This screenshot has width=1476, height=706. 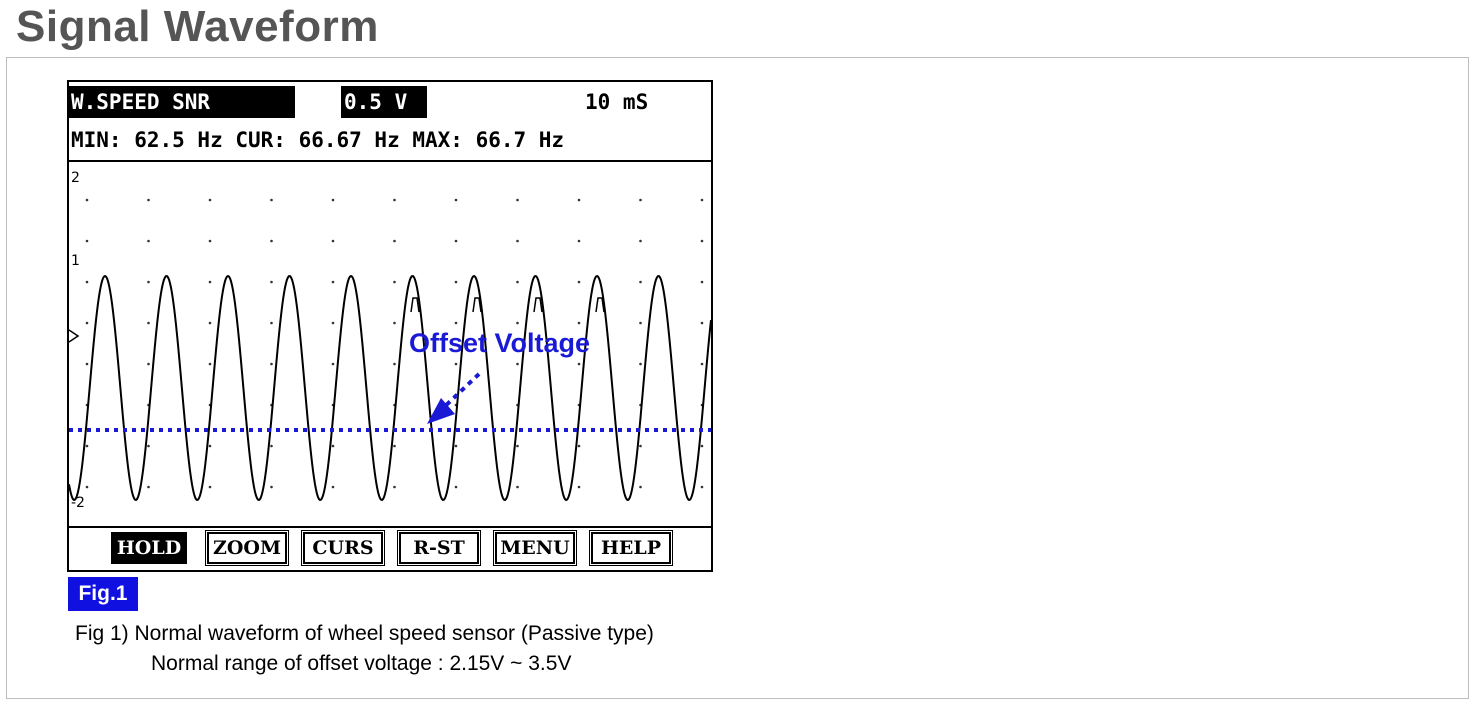 What do you see at coordinates (499, 343) in the screenshot?
I see `offset-voltage-annotation: Offset Voltage` at bounding box center [499, 343].